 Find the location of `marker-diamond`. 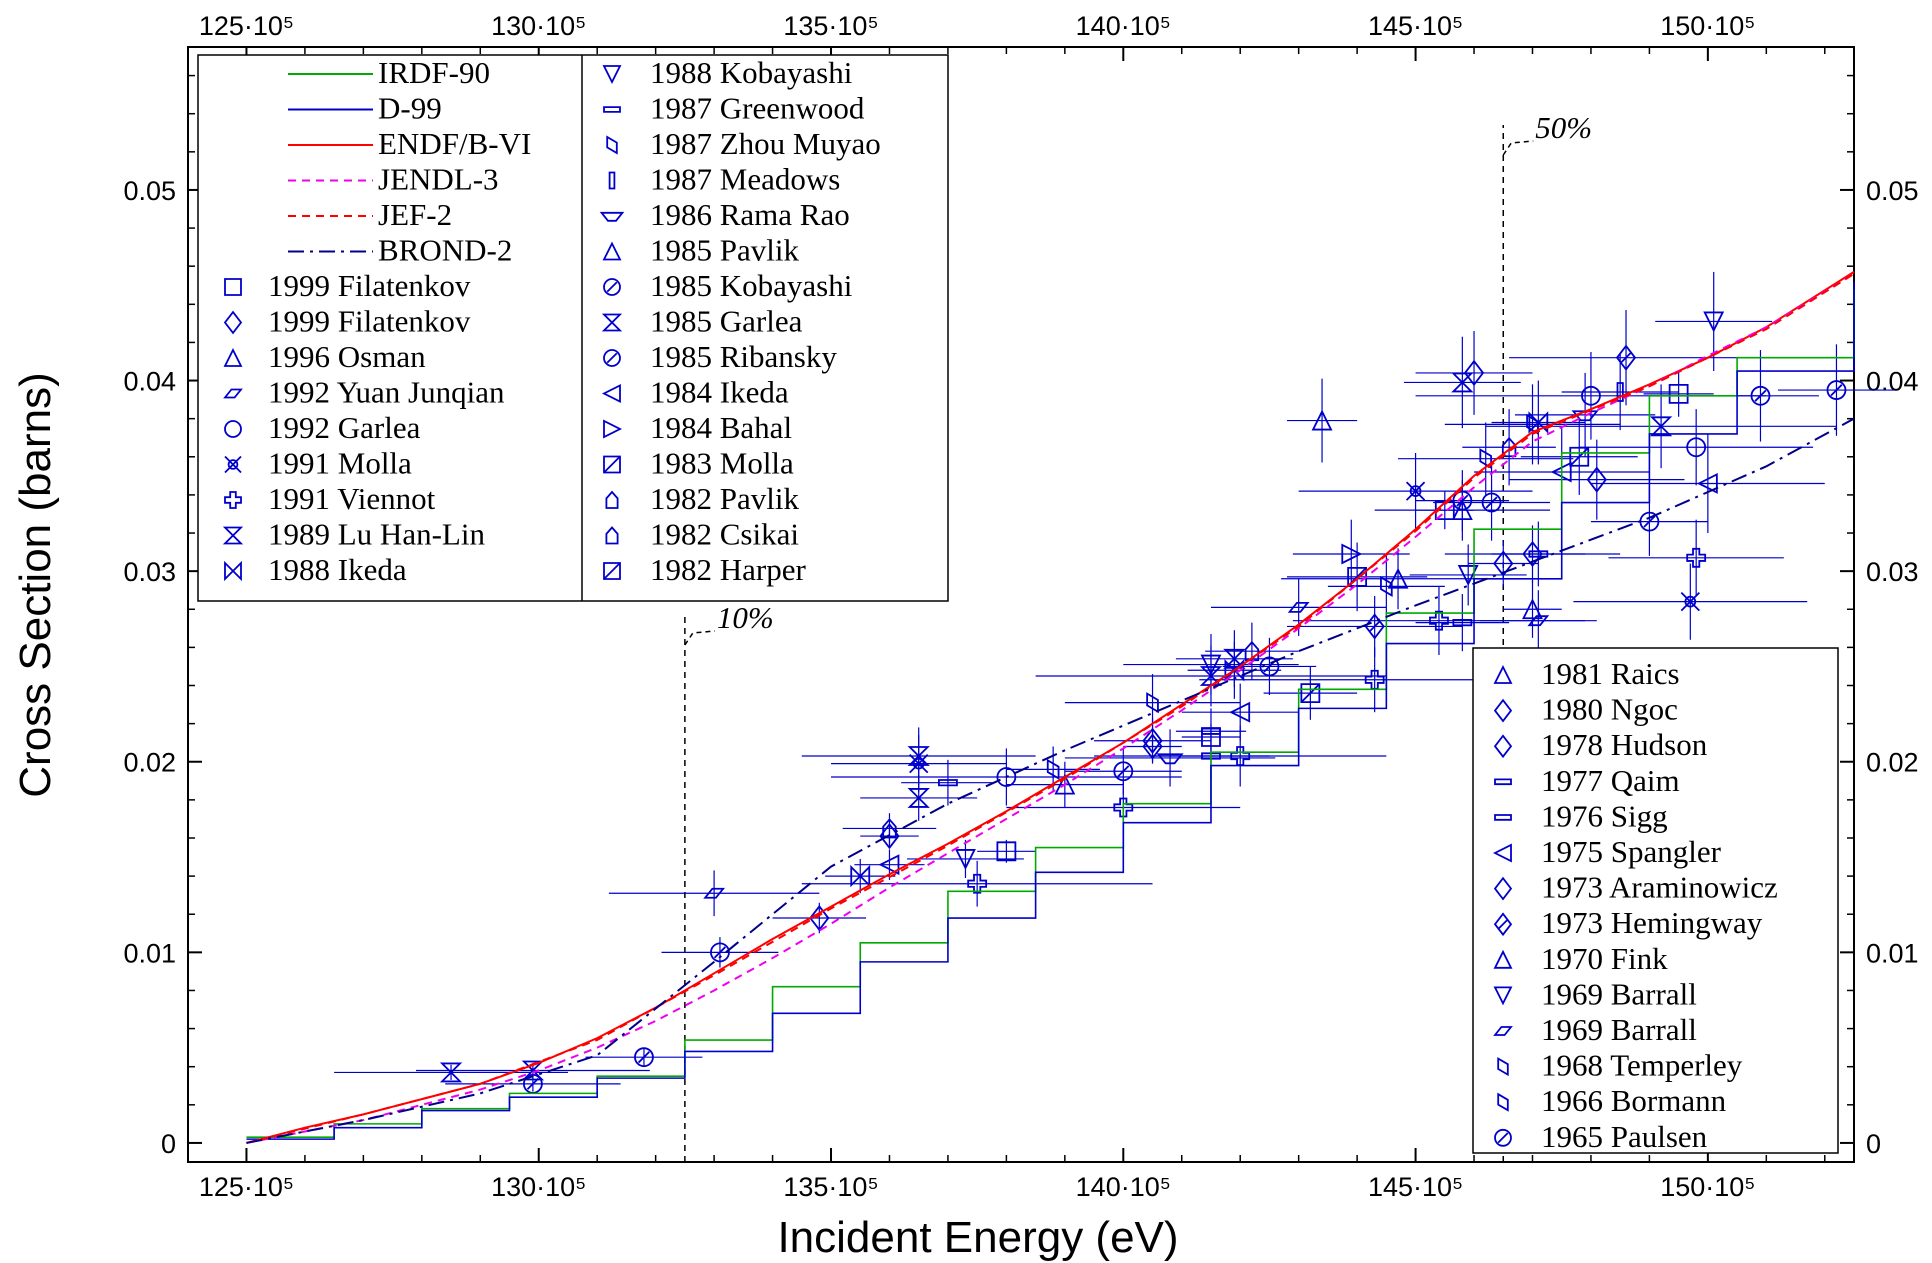

marker-diamond is located at coordinates (233, 322).